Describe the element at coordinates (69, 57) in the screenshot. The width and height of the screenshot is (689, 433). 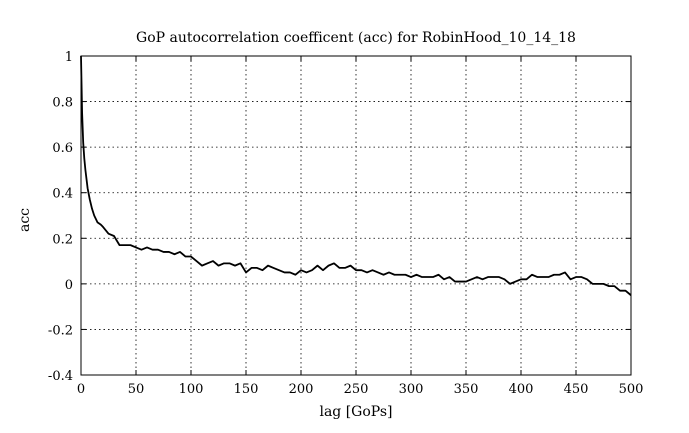
I see `y-tick-label: 1` at that location.